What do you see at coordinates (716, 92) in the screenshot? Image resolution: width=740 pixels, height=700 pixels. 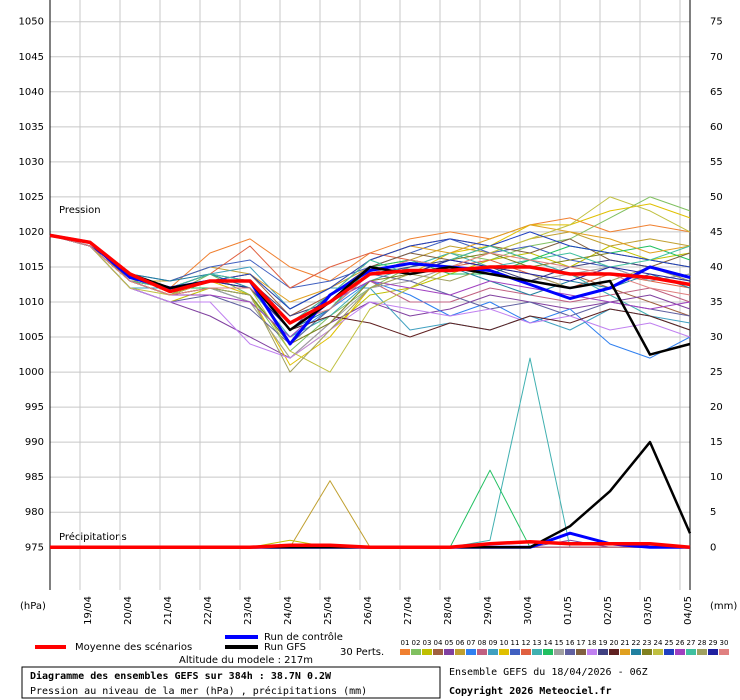 I see `y2-tick-label: 65` at bounding box center [716, 92].